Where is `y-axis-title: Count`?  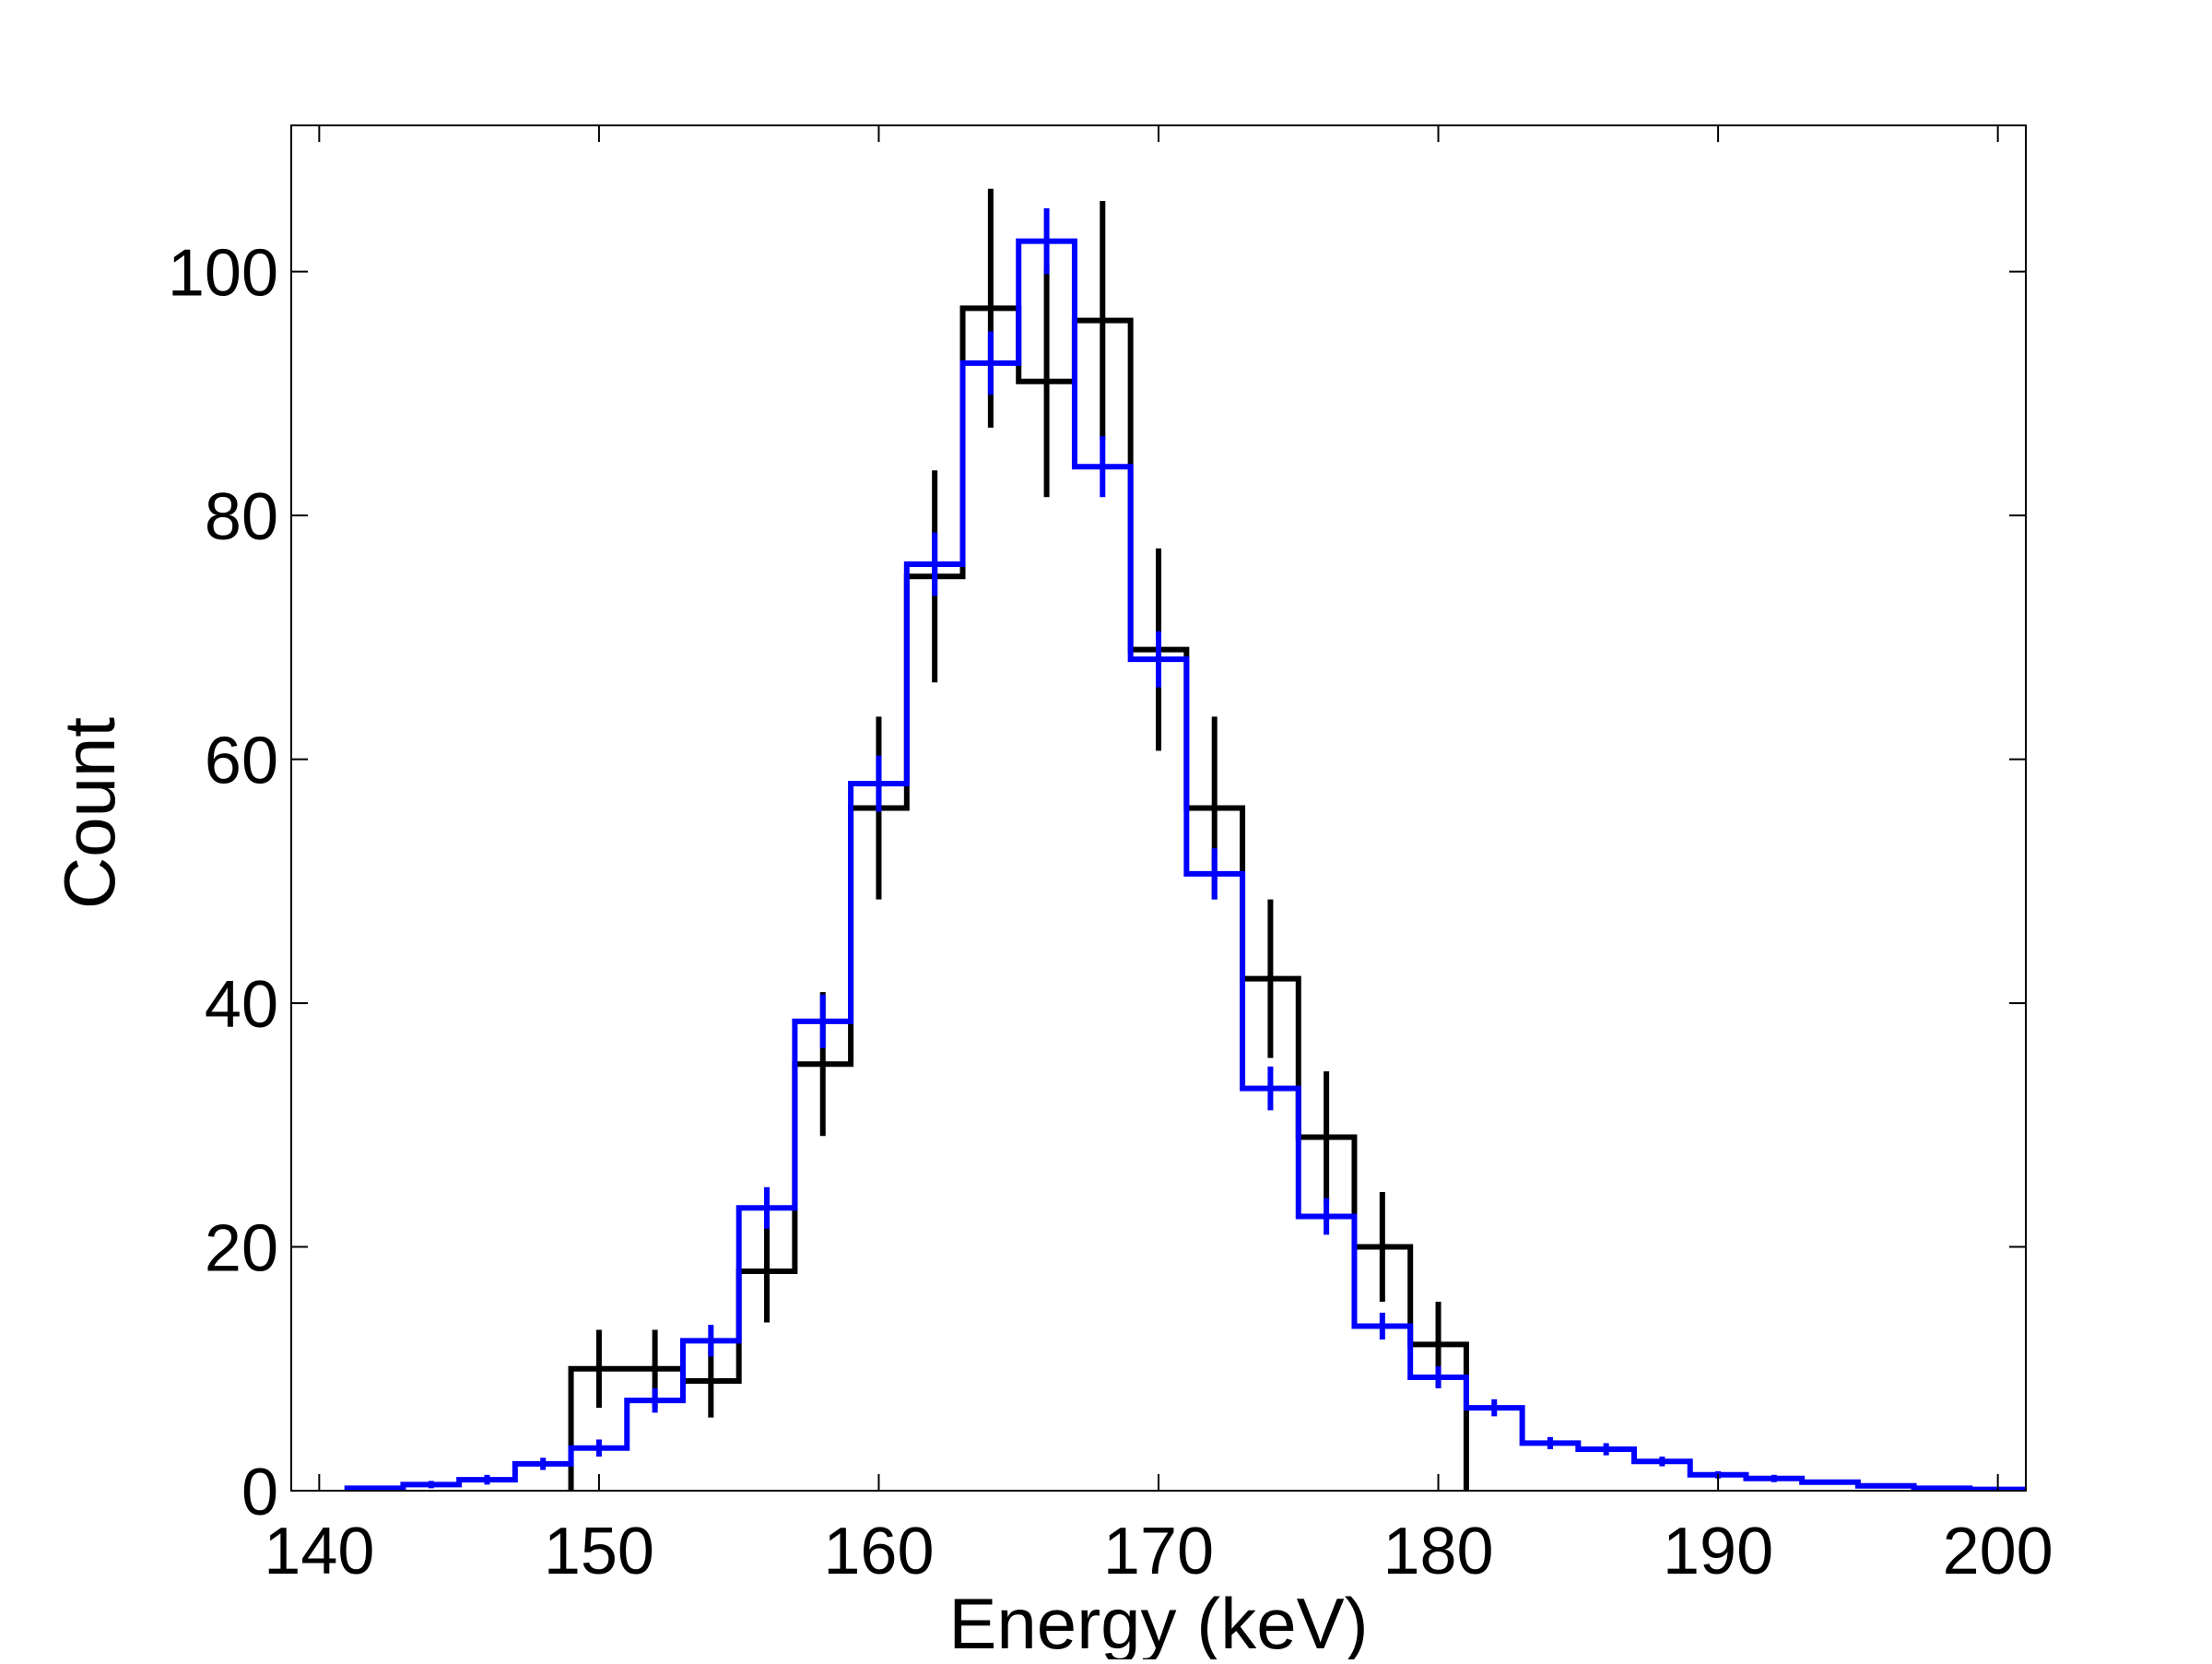 y-axis-title: Count is located at coordinates (89, 813).